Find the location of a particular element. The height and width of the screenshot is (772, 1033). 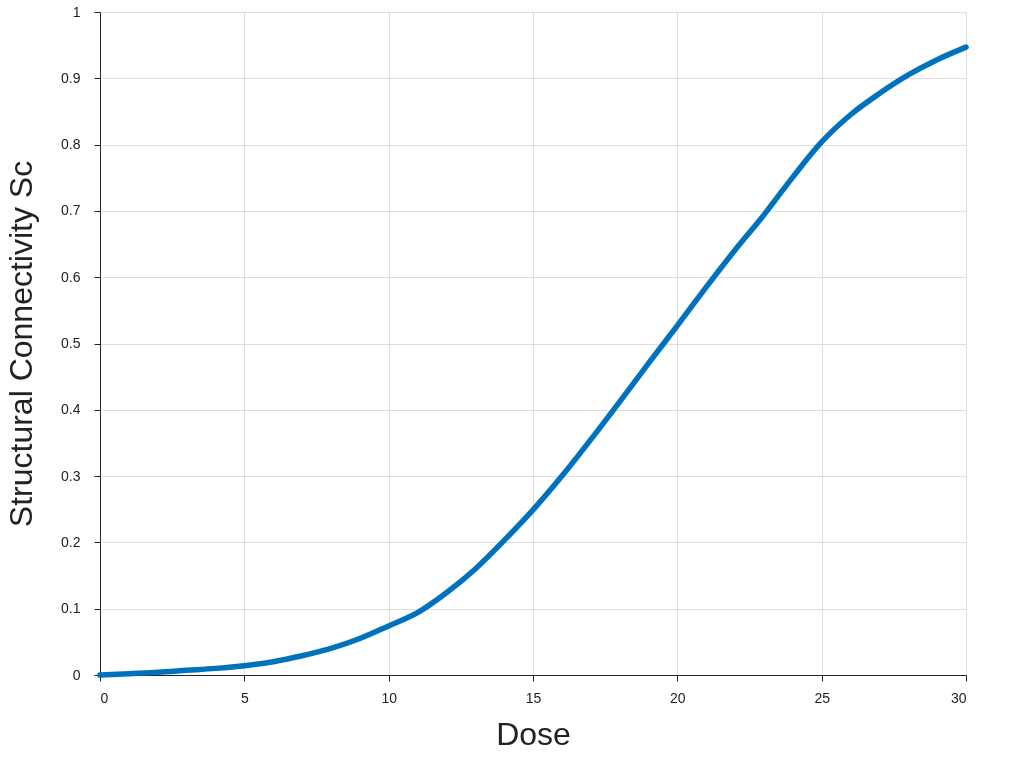

x-tick-label: 15 is located at coordinates (533, 697).